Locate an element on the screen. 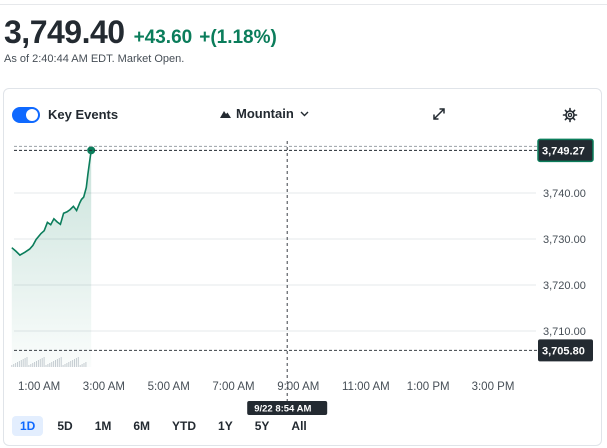  range-5d: 5D is located at coordinates (65, 426).